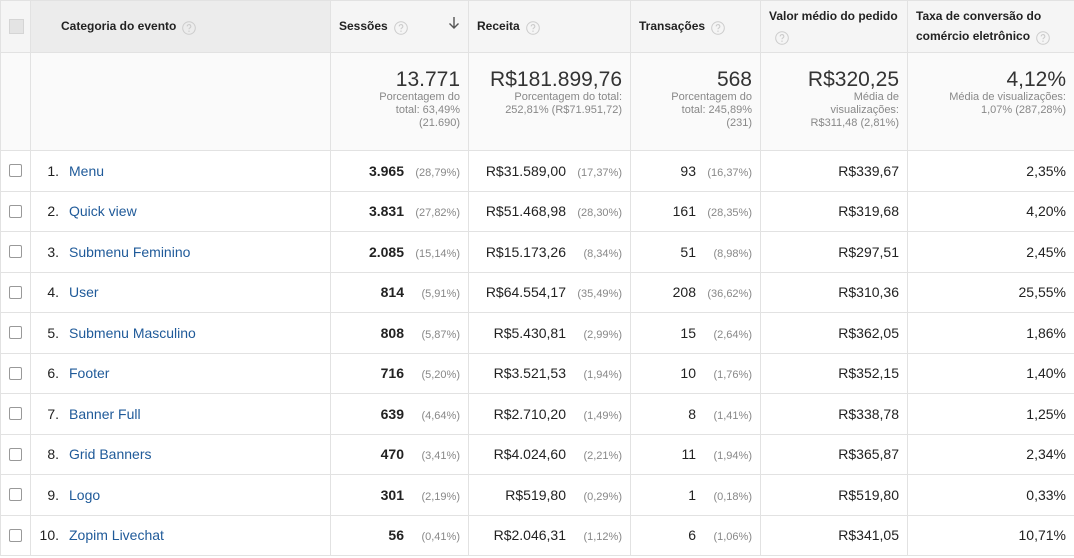  I want to click on header-content: Valor médio do pedido, so click(834, 26).